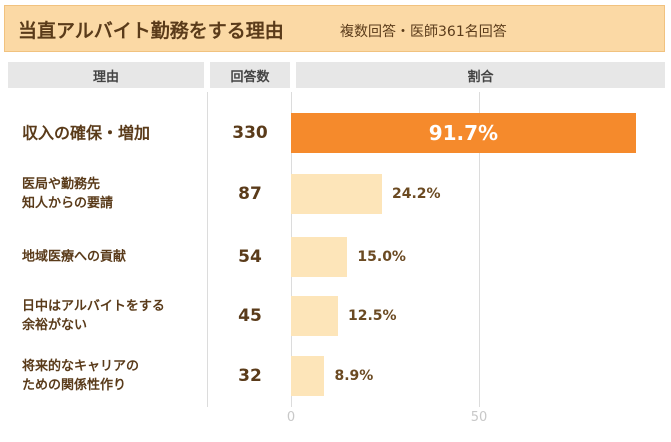  Describe the element at coordinates (106, 75) in the screenshot. I see `column-header: 理由` at that location.